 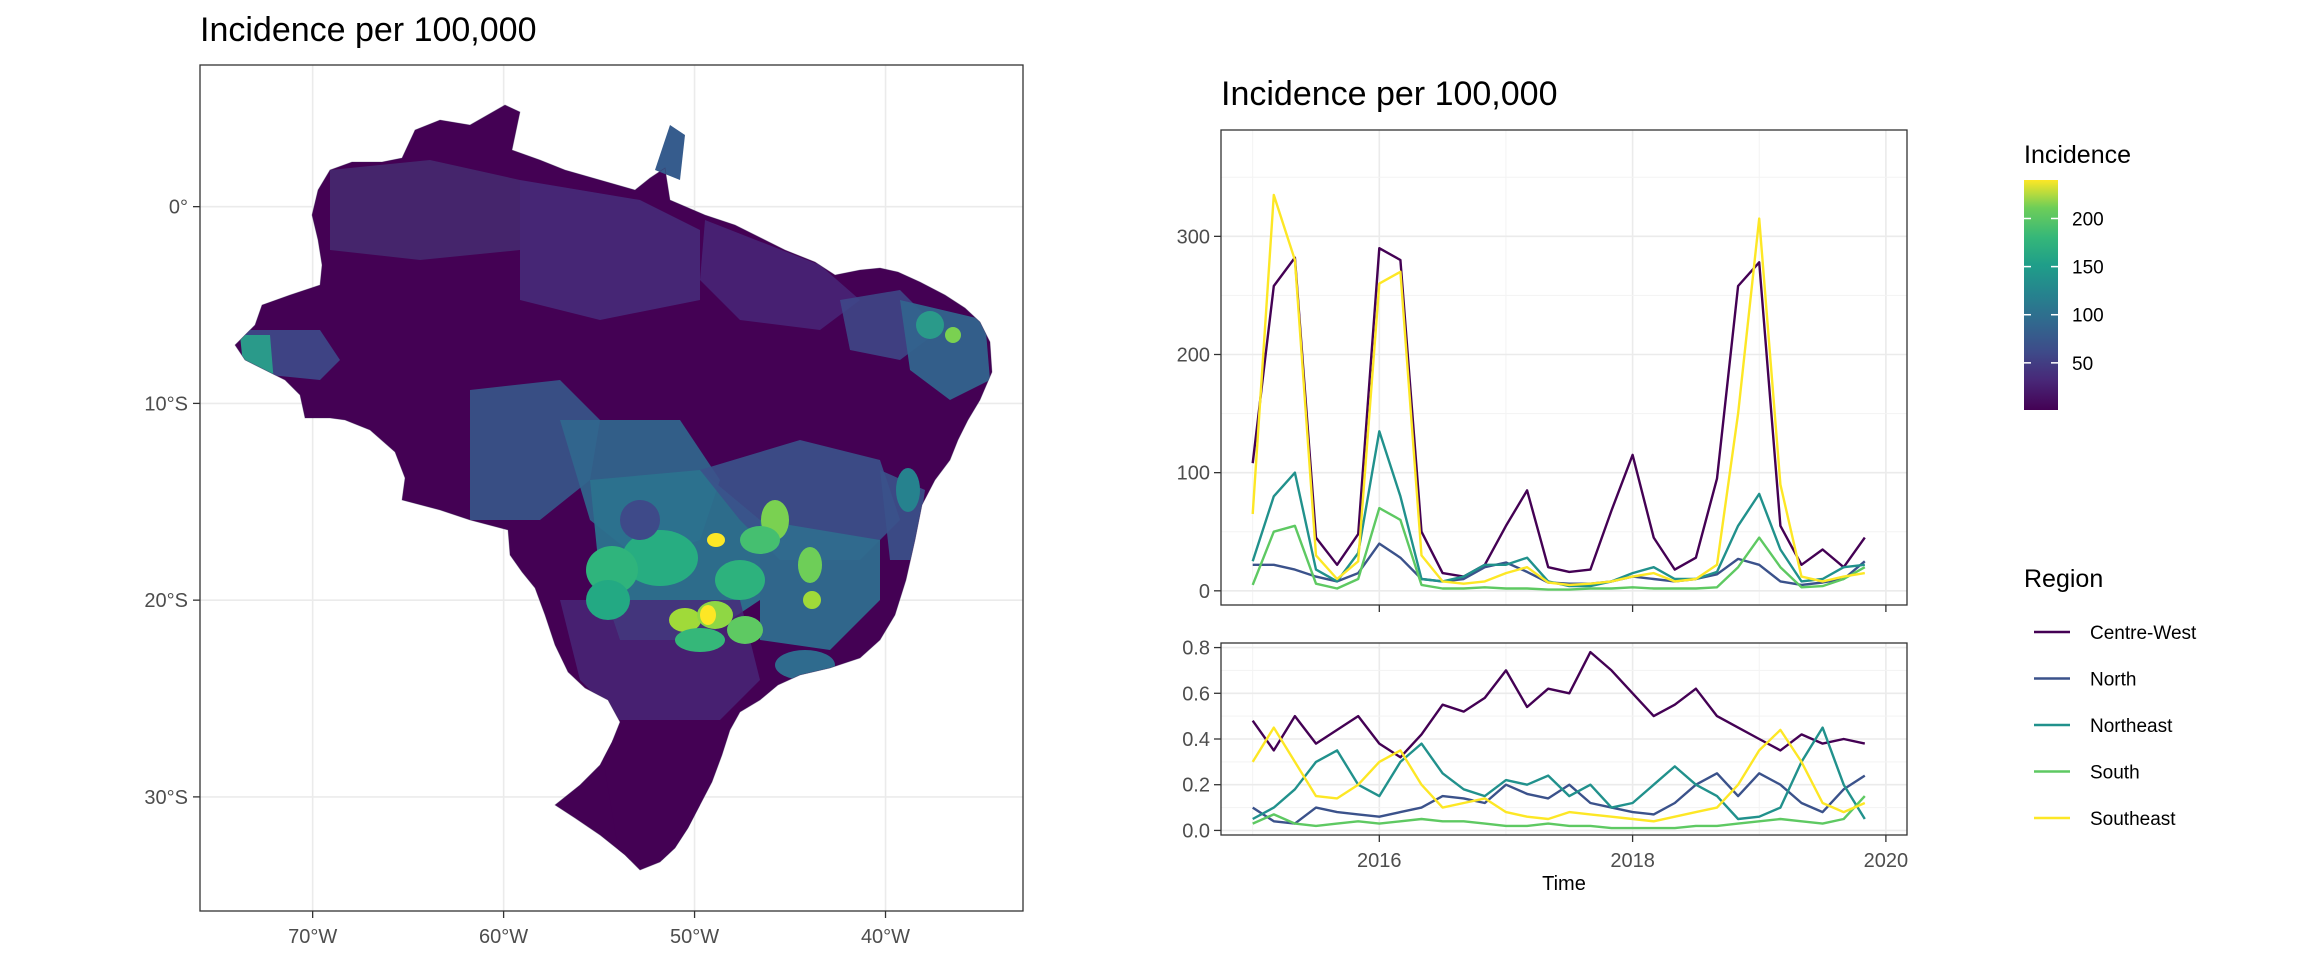 I want to click on colorbar-tick-label: 100, so click(x=2088, y=316).